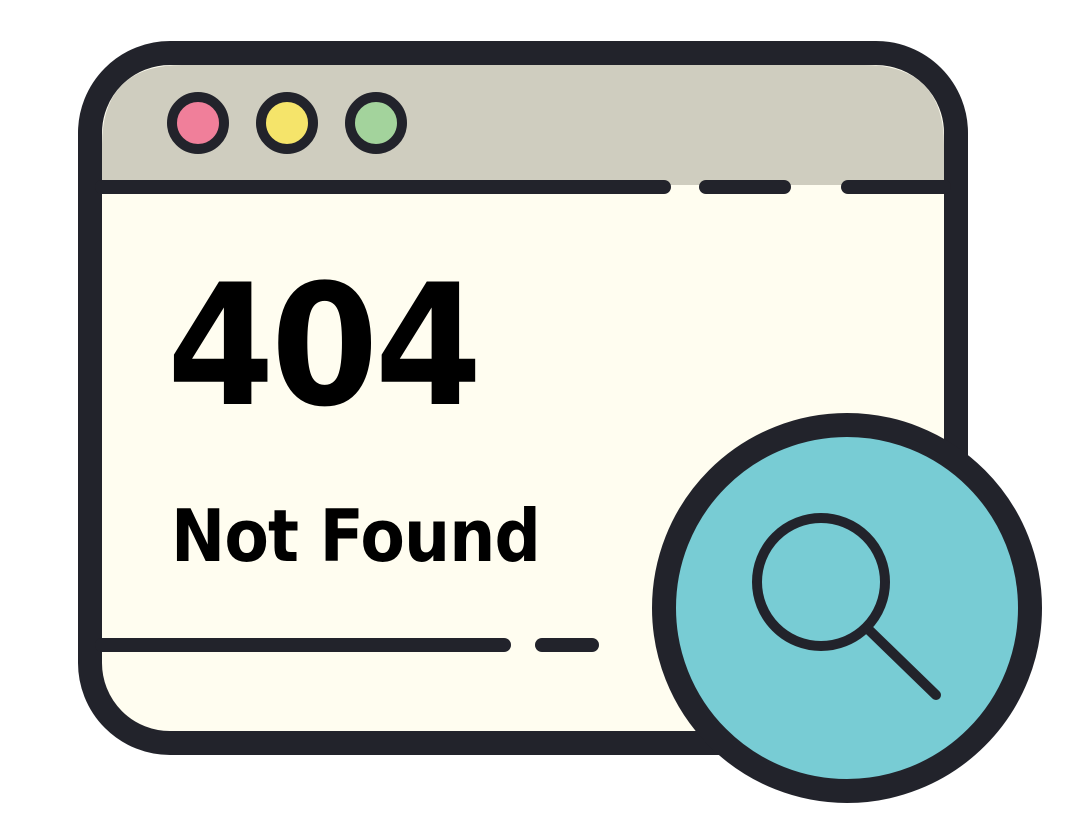 The image size is (1090, 832). Describe the element at coordinates (198, 123) in the screenshot. I see `close-dot` at that location.